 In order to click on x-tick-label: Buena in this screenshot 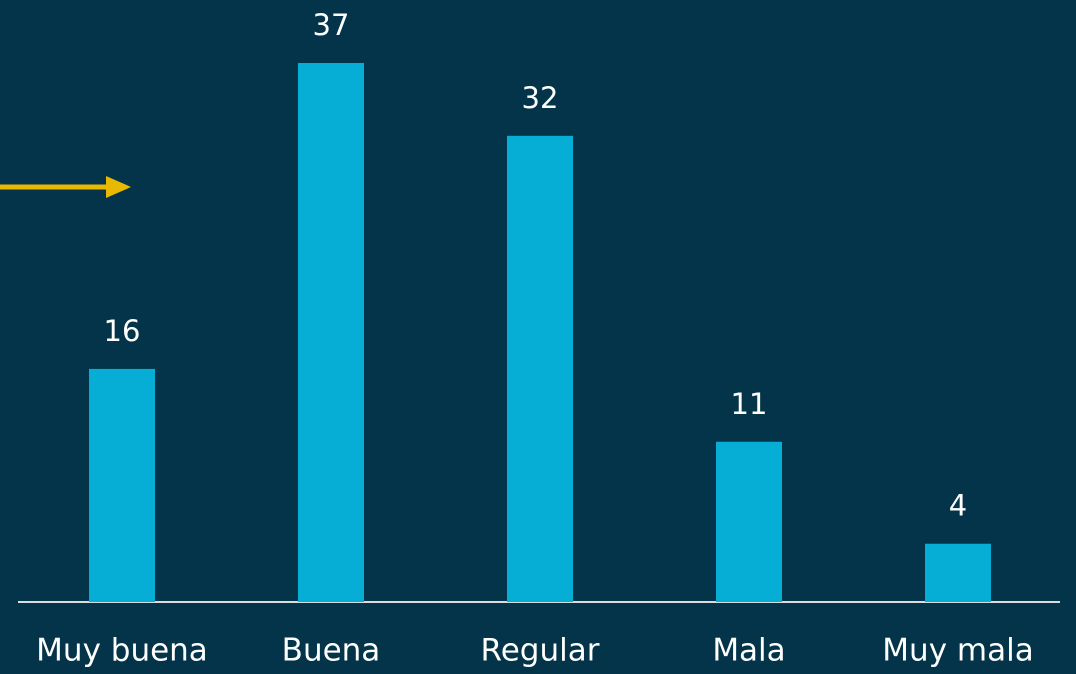, I will do `click(331, 651)`.